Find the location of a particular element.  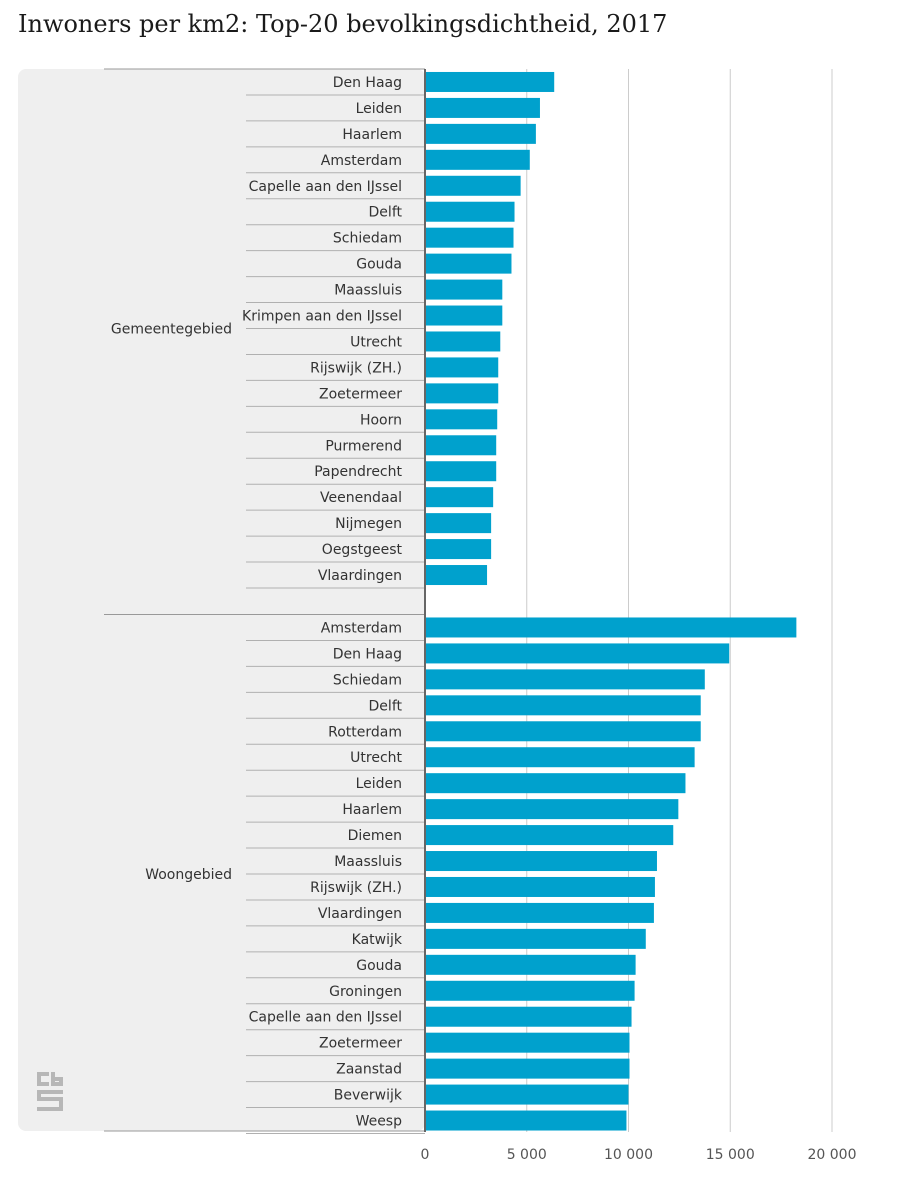

category-label: Nijmegen is located at coordinates (368, 524).